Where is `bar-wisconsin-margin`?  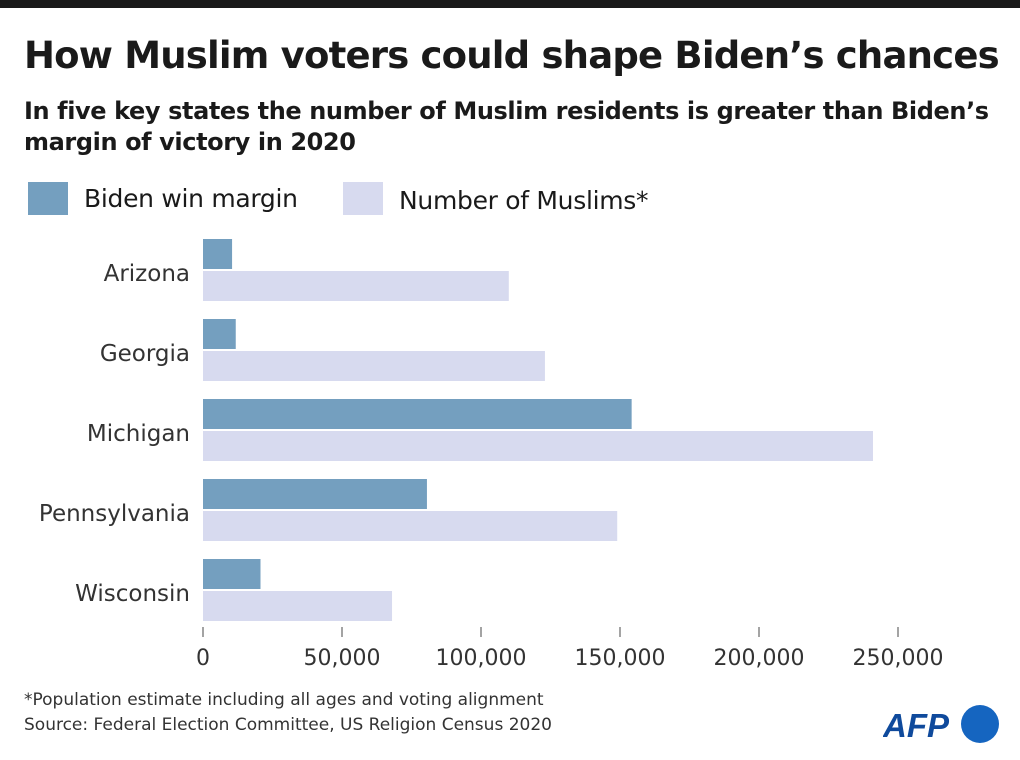 bar-wisconsin-margin is located at coordinates (232, 574).